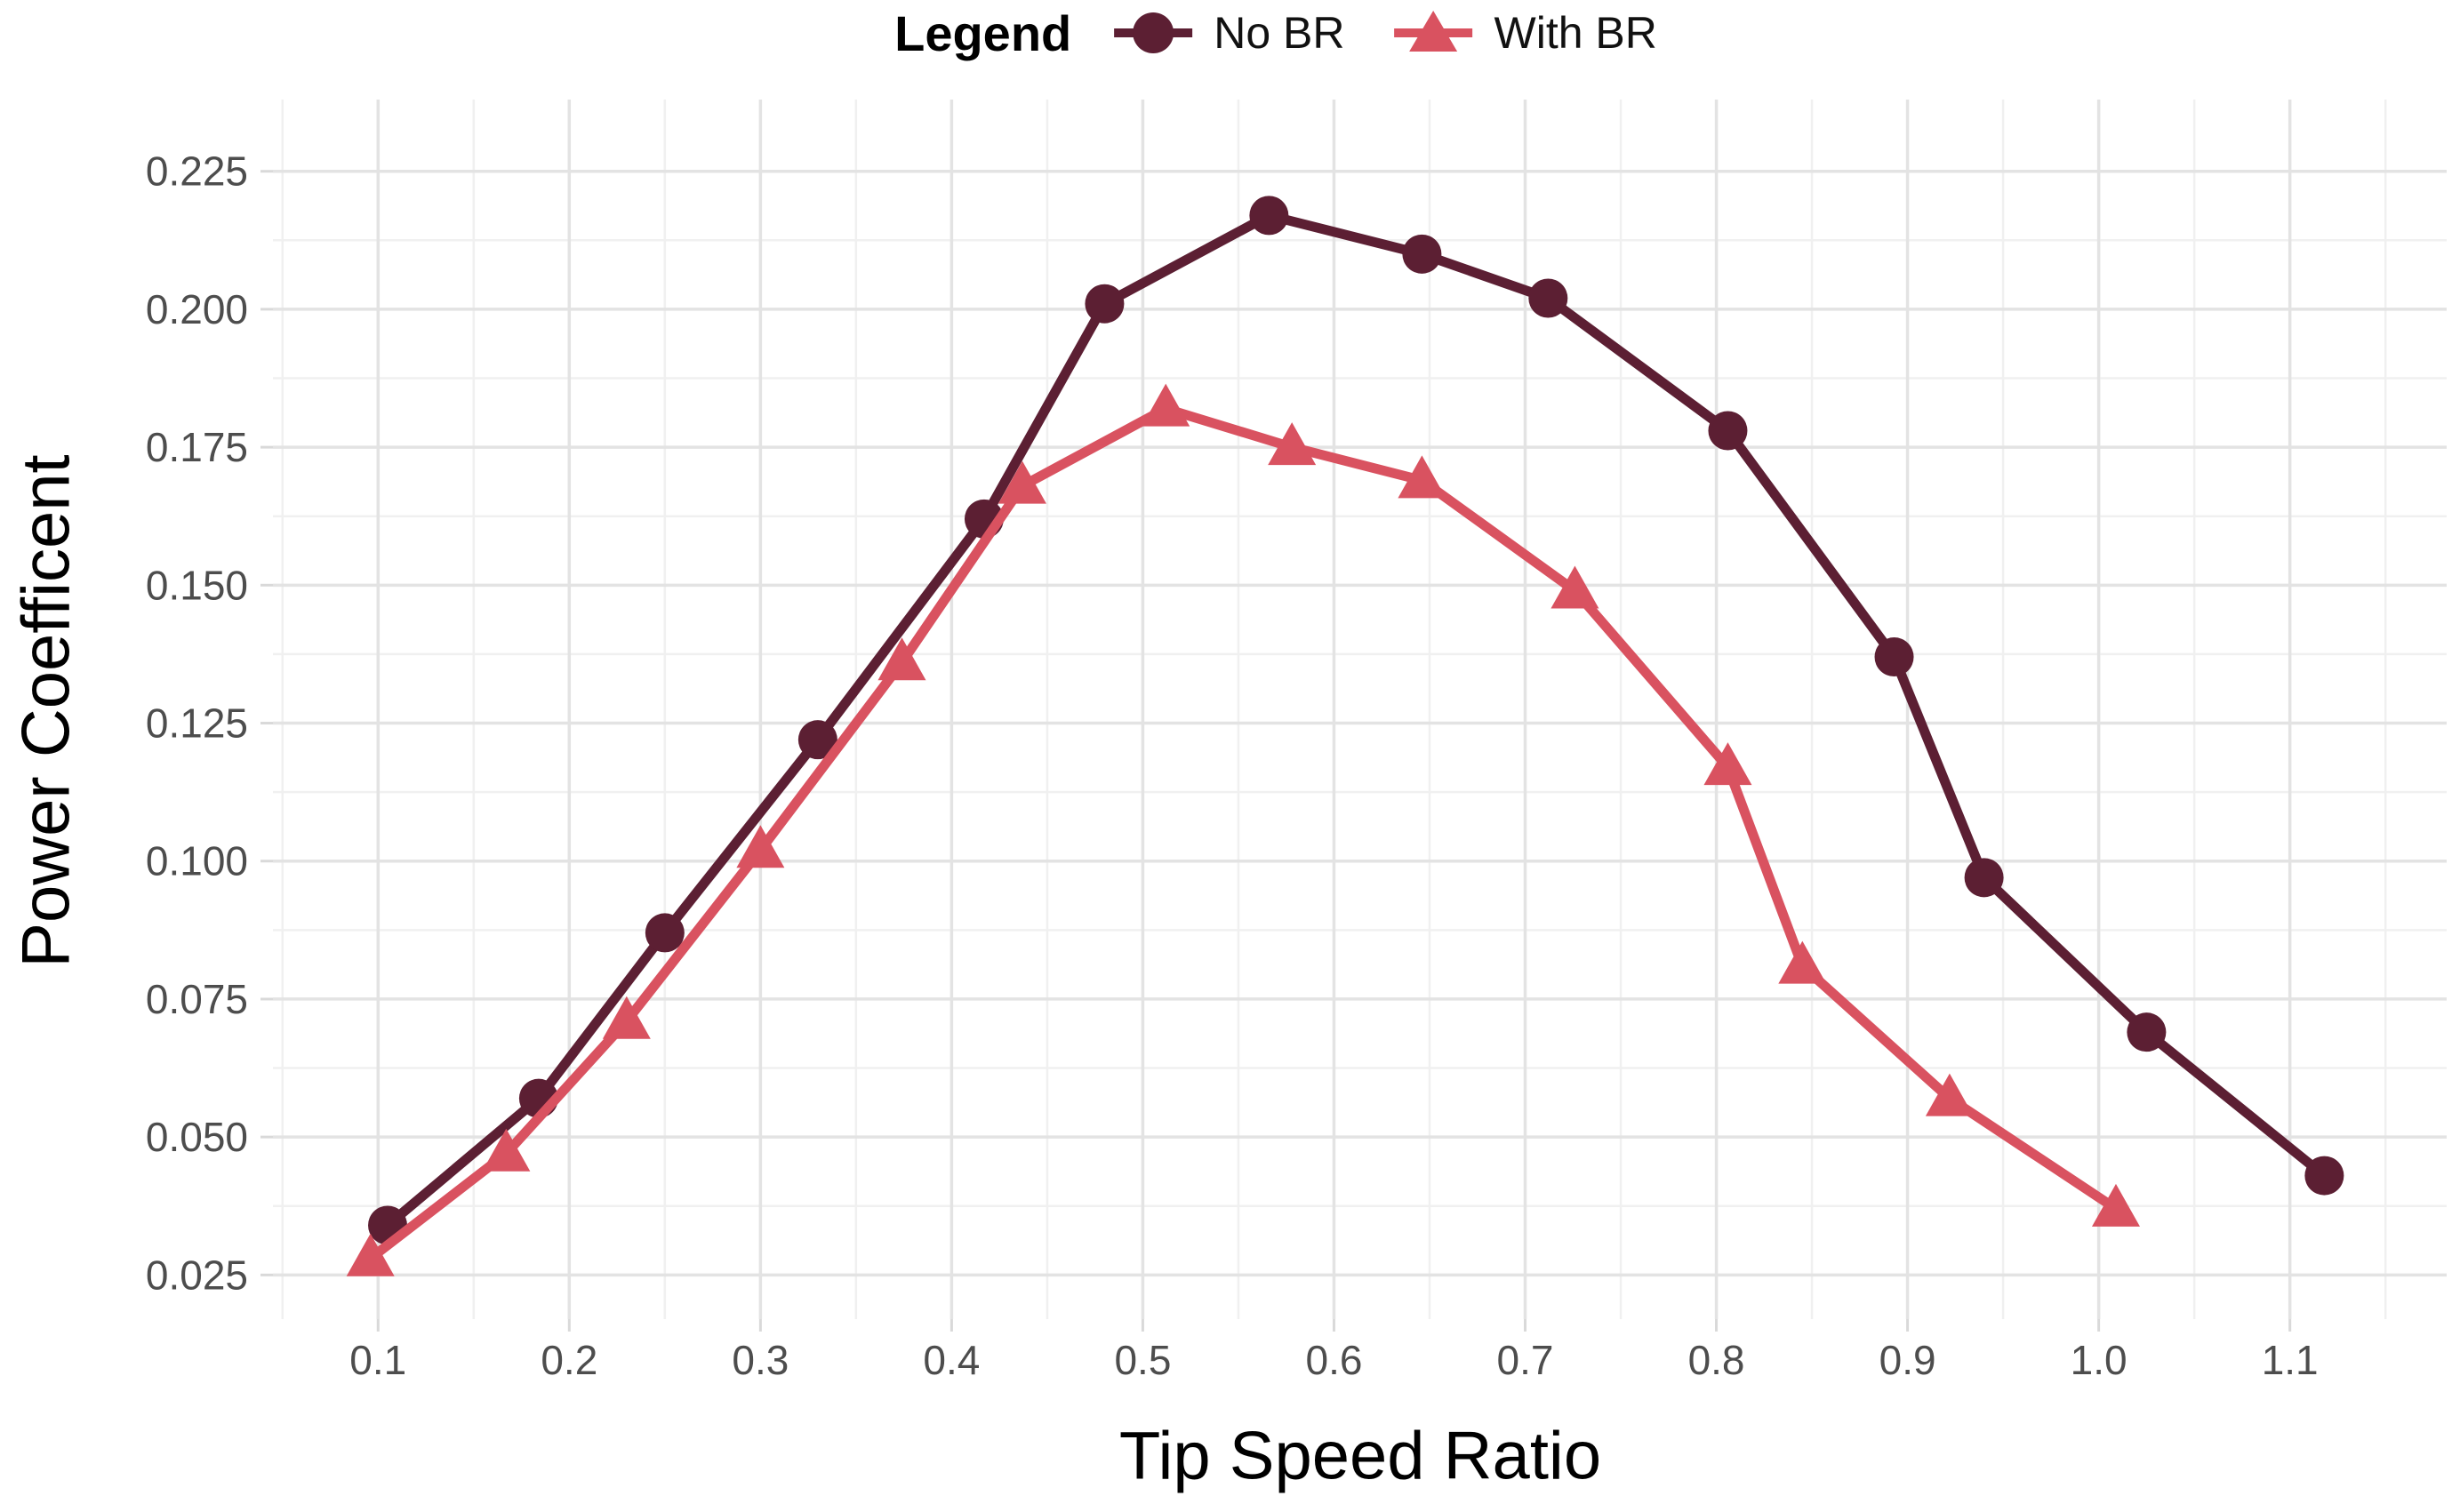 The width and height of the screenshot is (2460, 1512). Describe the element at coordinates (197, 585) in the screenshot. I see `y-tick-label: 0.150` at that location.